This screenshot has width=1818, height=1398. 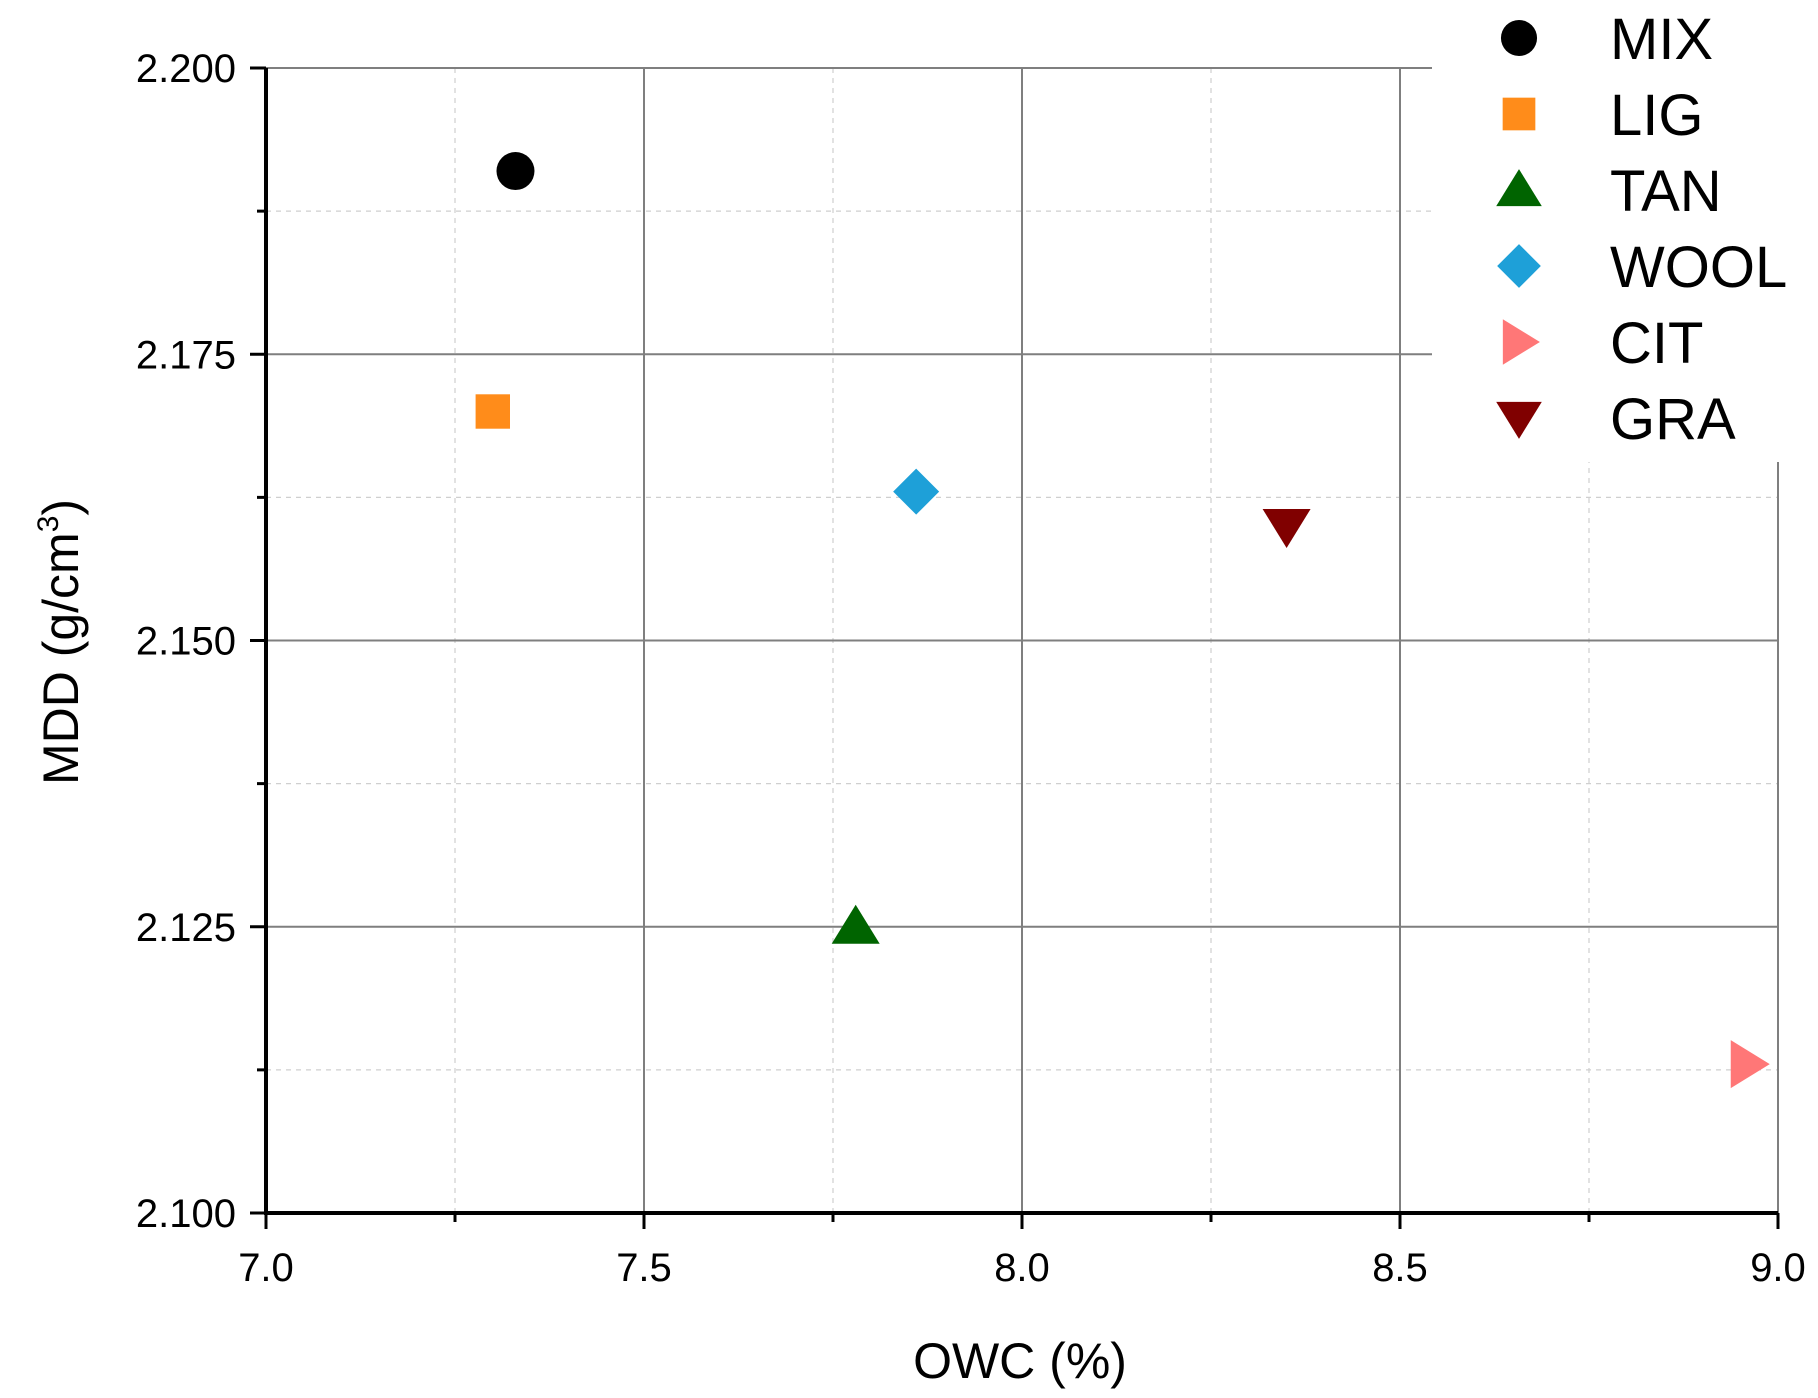 What do you see at coordinates (1778, 1268) in the screenshot?
I see `x-tick-label: 9.0` at bounding box center [1778, 1268].